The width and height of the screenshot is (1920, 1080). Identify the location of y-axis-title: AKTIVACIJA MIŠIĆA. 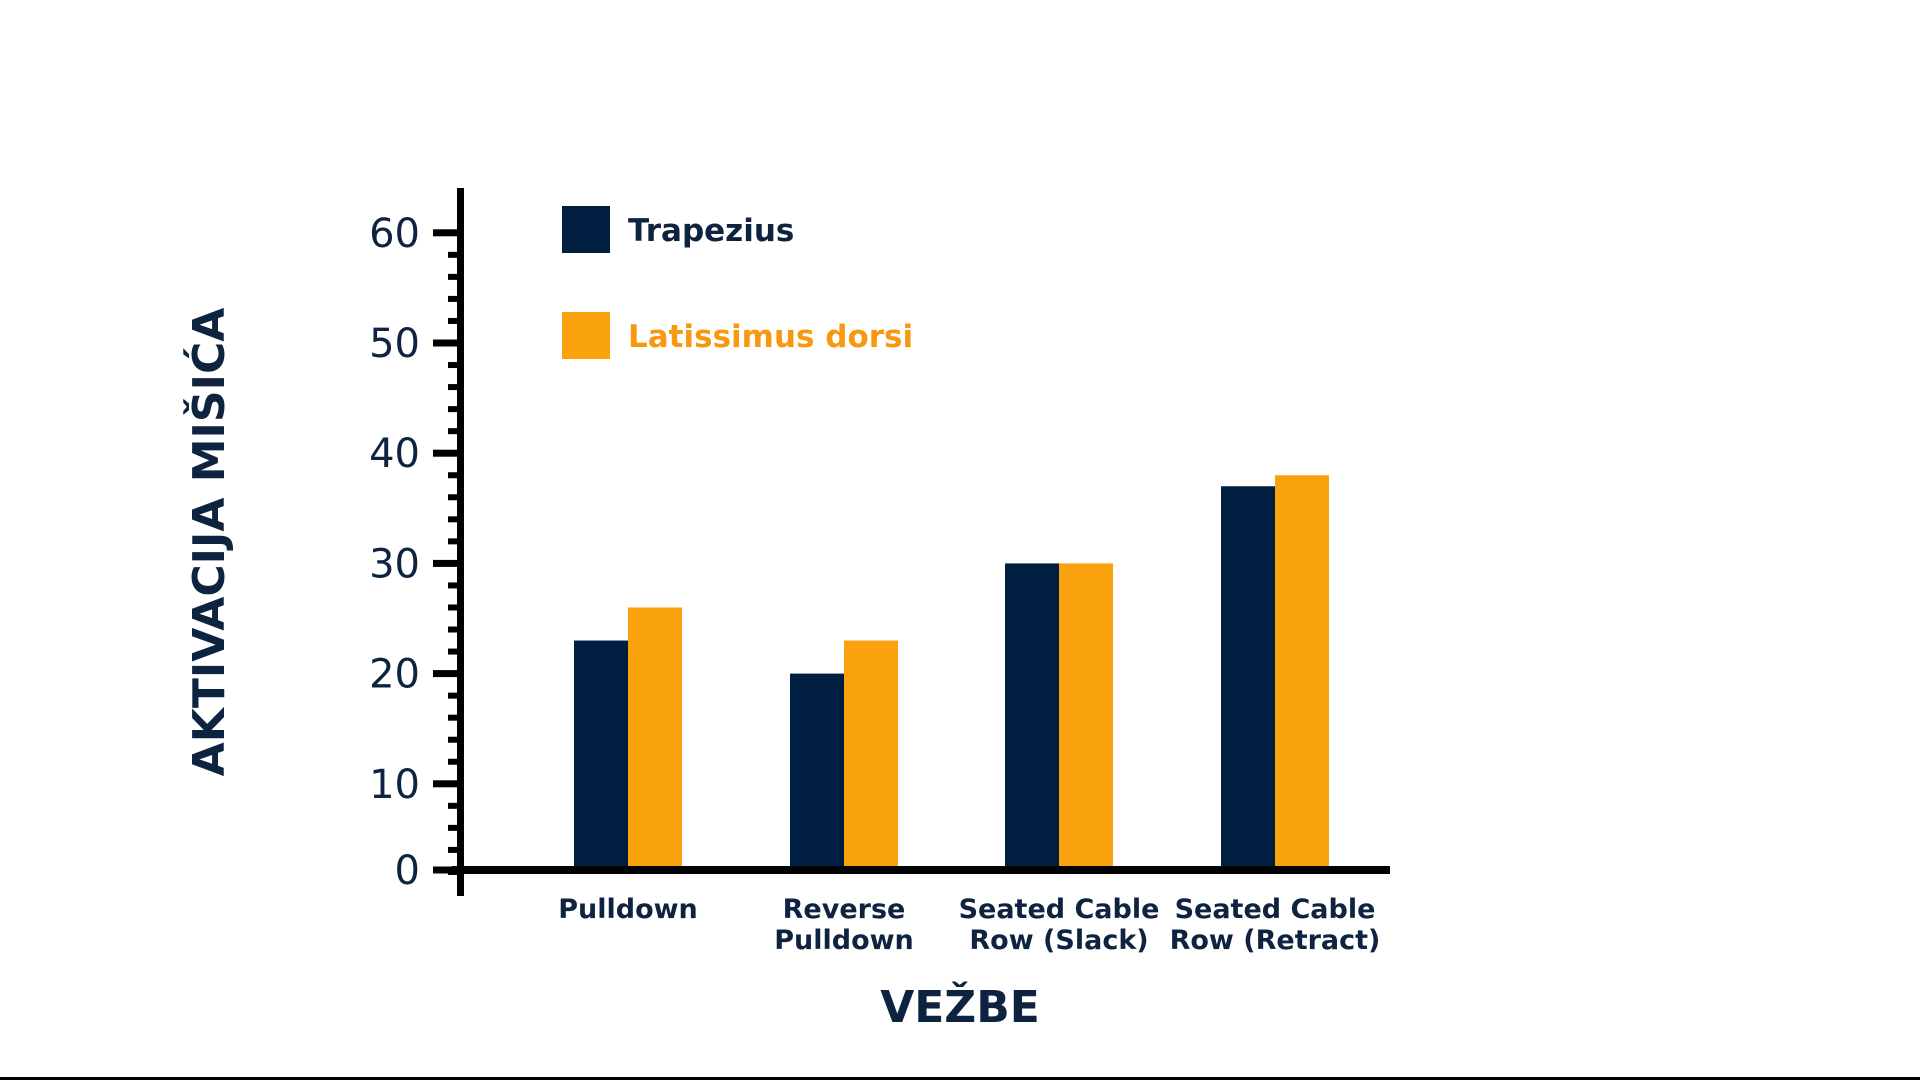
(208, 542).